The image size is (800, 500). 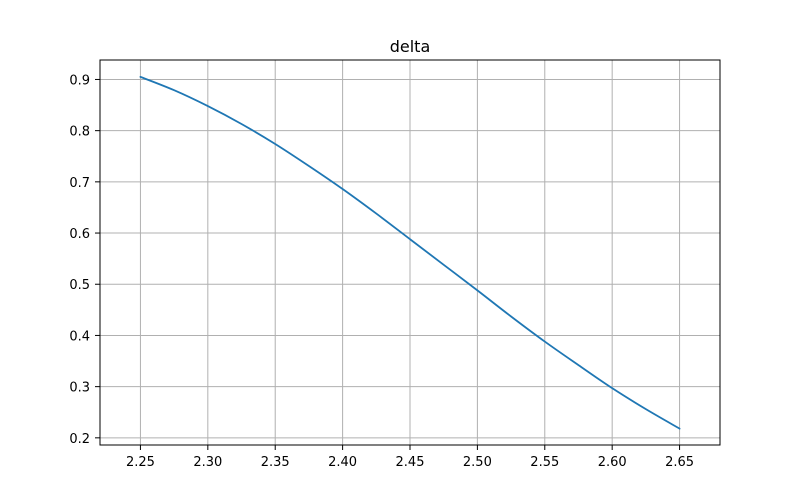 What do you see at coordinates (140, 462) in the screenshot?
I see `x-tick-label: 2.25` at bounding box center [140, 462].